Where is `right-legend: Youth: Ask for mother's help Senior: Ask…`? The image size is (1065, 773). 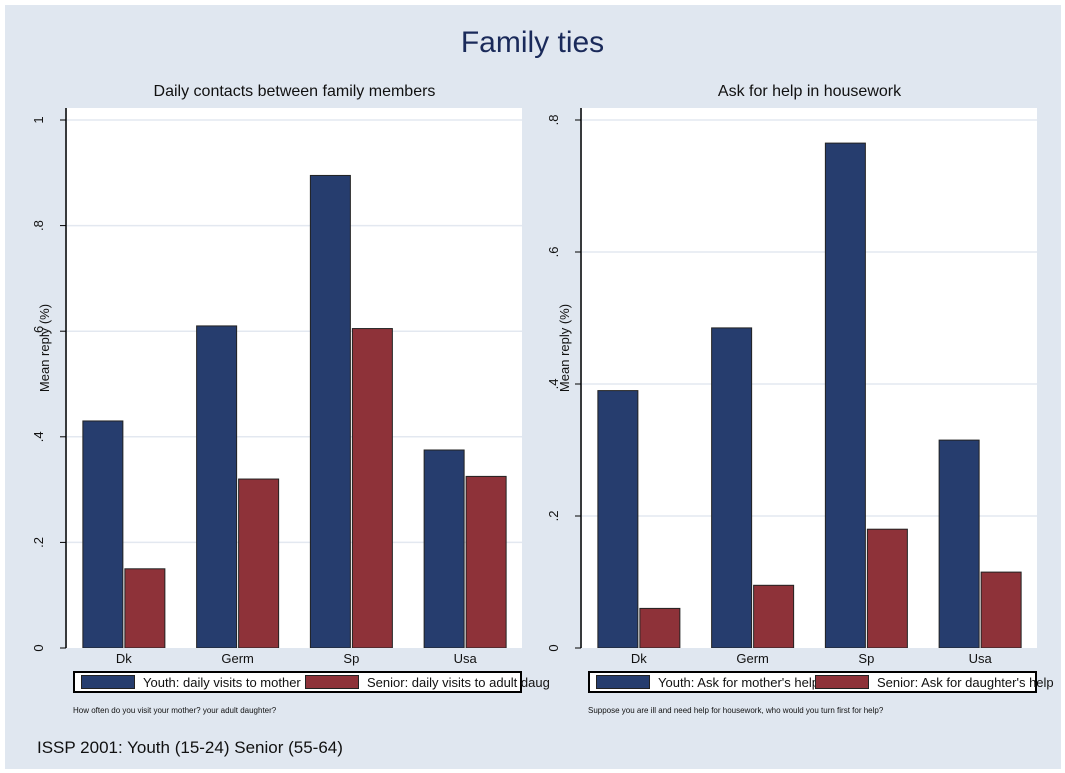 right-legend: Youth: Ask for mother's help Senior: Ask… is located at coordinates (821, 682).